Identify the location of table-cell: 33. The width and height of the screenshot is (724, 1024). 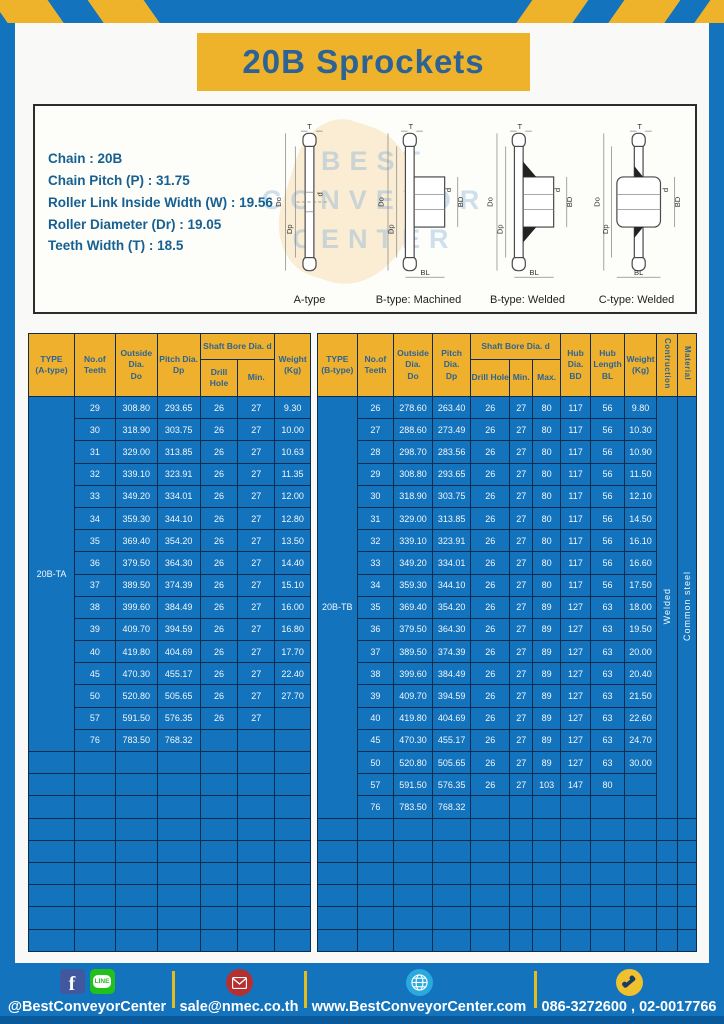
(94, 496).